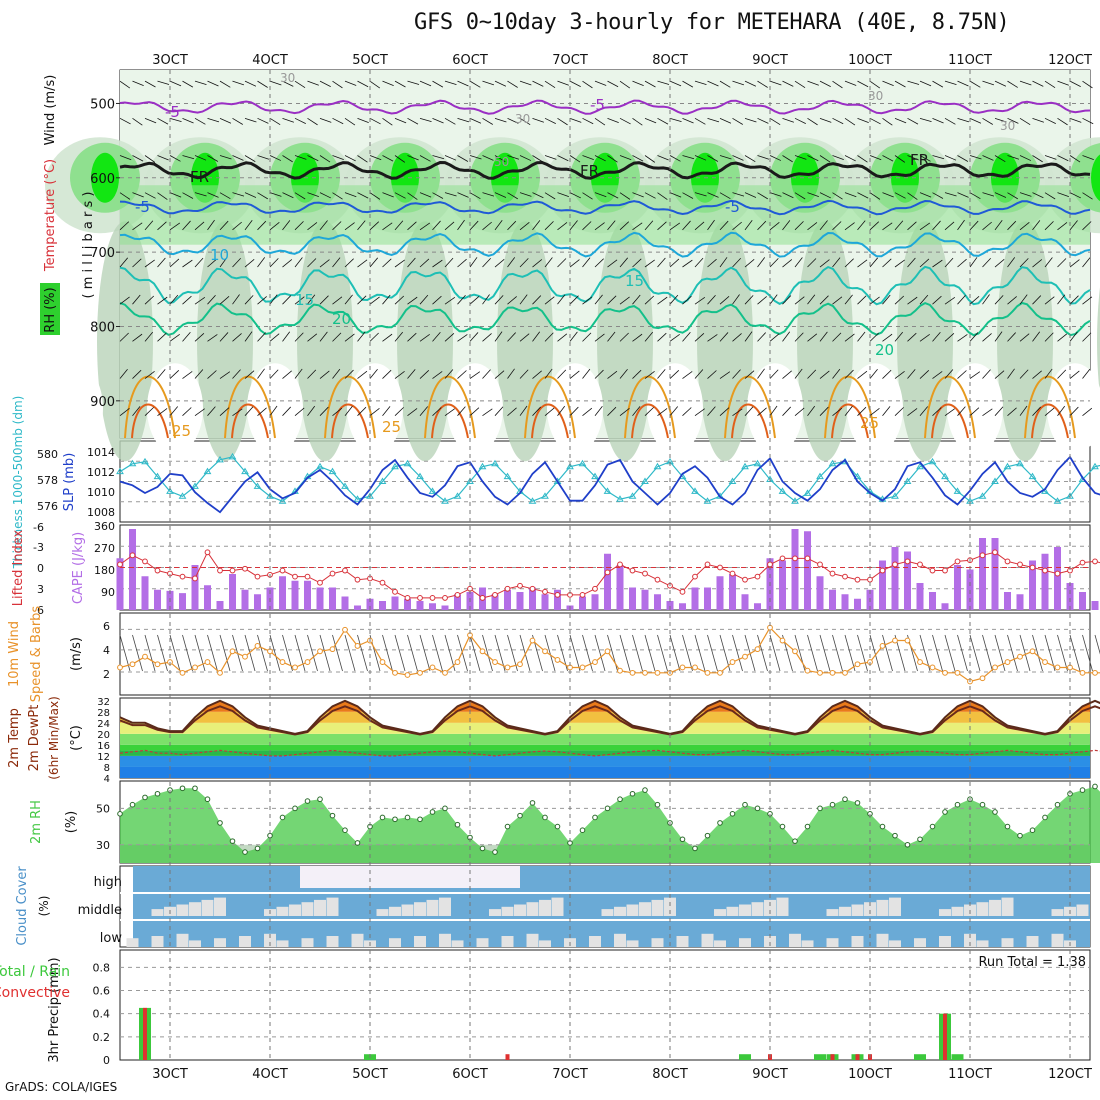  What do you see at coordinates (100, 910) in the screenshot?
I see `cloud-level-label: middle` at bounding box center [100, 910].